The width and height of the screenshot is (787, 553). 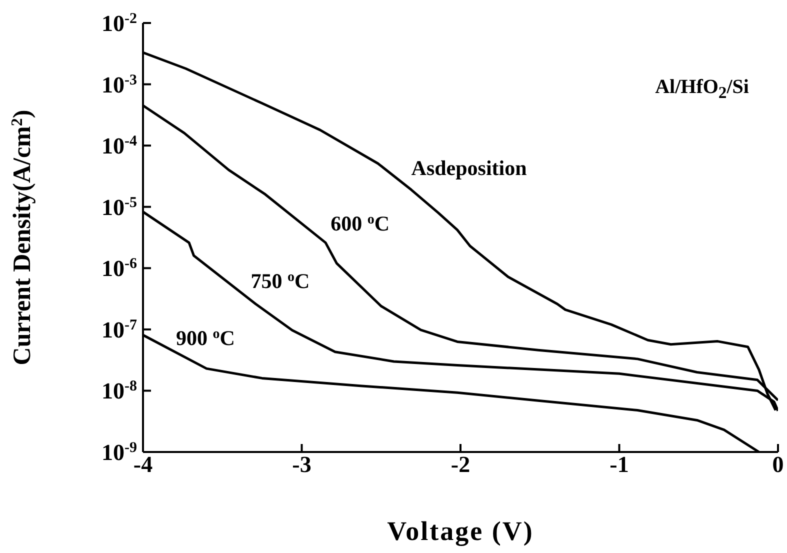 I want to click on x-axis-title: Voltage (V), so click(x=460, y=531).